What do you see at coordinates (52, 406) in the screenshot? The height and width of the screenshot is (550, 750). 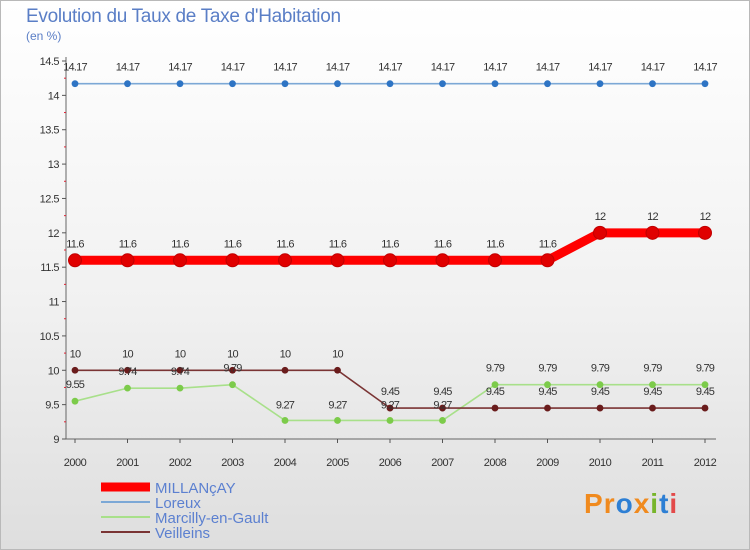 I see `y-tick-label: 9.5` at bounding box center [52, 406].